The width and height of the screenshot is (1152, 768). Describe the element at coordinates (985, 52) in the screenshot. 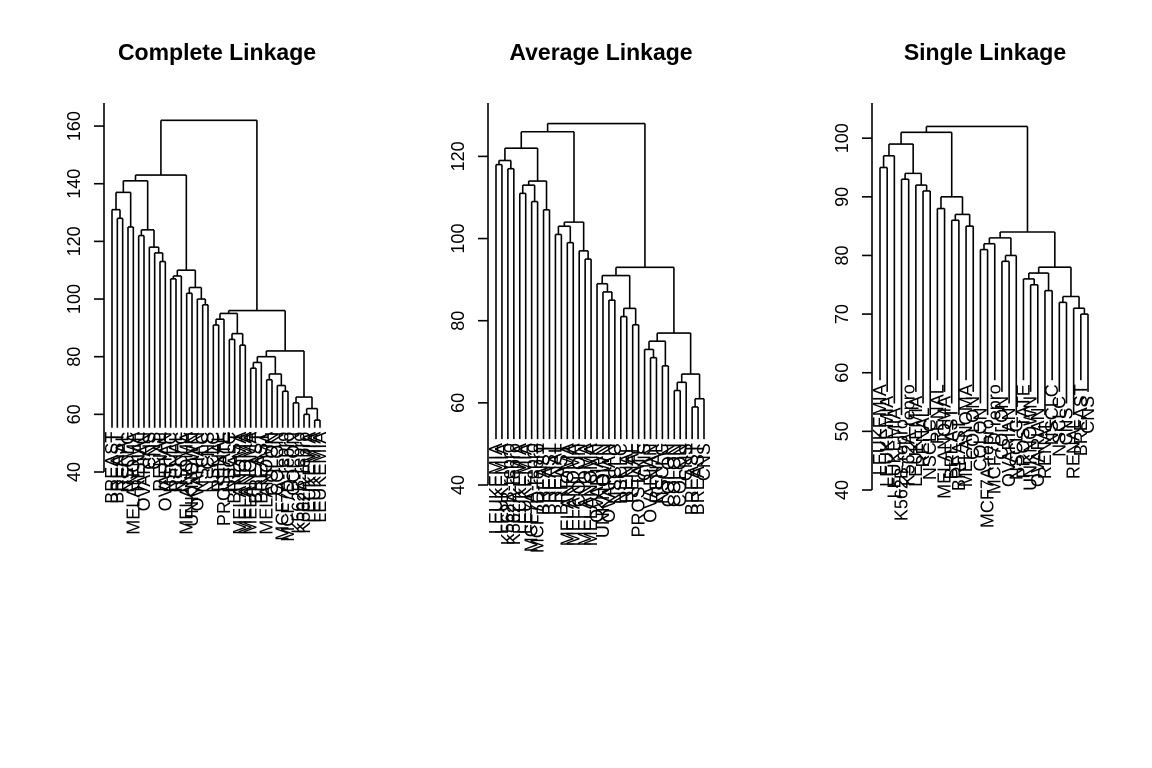

I see `panel-title: Single Linkage` at that location.